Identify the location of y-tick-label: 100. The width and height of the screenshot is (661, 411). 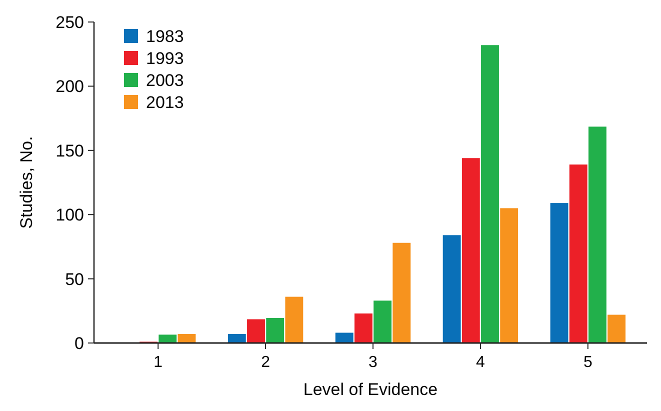
(70, 215).